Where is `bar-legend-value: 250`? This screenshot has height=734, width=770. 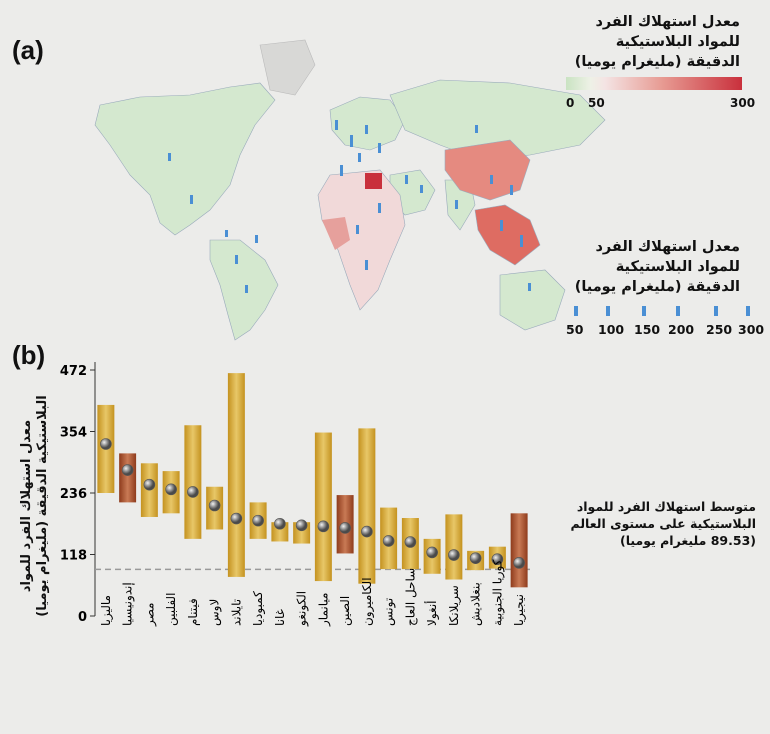
bar-legend-value: 250 is located at coordinates (719, 329).